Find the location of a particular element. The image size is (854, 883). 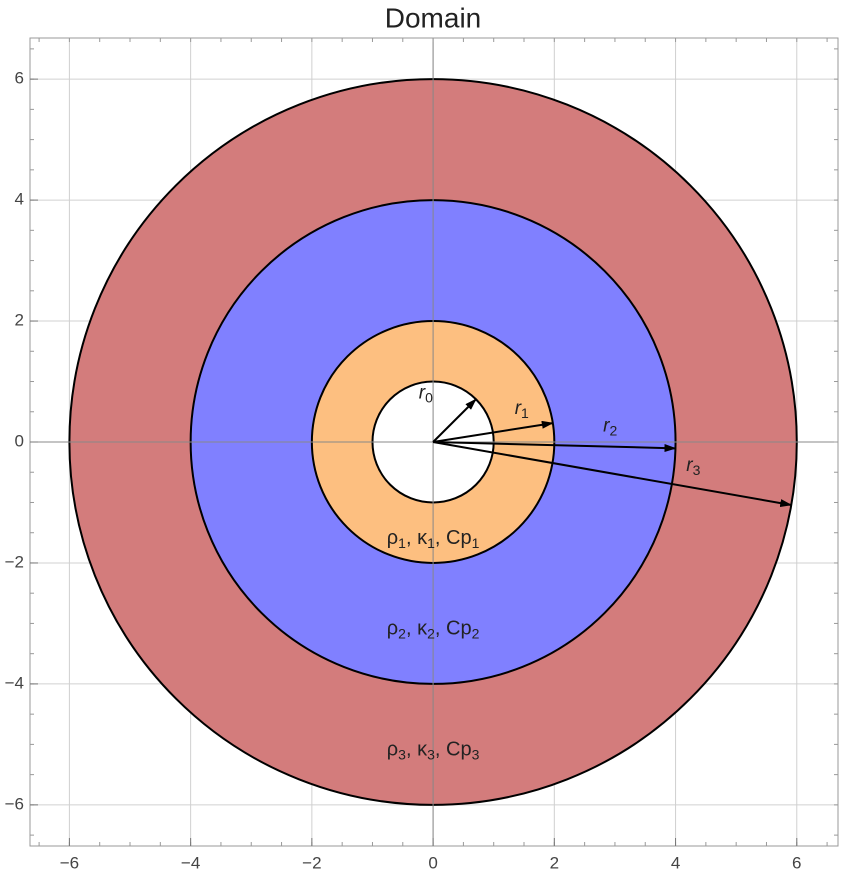

x-tick-label: 2 is located at coordinates (554, 862).